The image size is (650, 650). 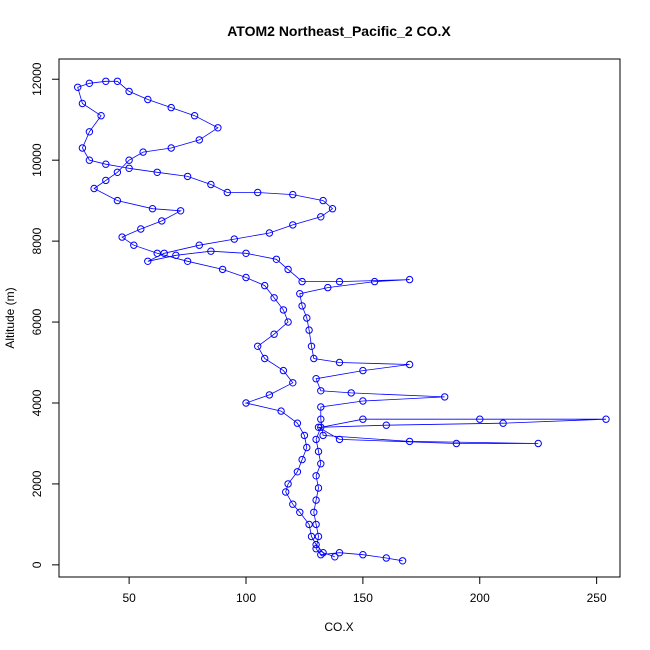 I want to click on y-tick-label: 8000, so click(x=37, y=240).